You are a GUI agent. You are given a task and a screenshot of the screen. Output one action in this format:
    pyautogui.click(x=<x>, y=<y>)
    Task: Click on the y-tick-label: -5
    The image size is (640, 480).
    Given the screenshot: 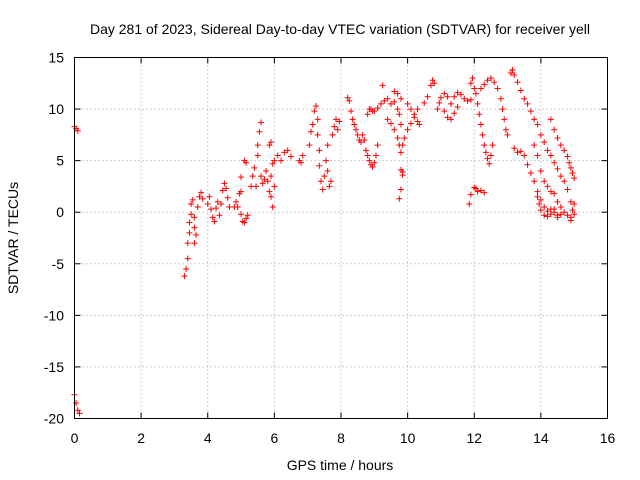 What is the action you would take?
    pyautogui.click(x=58, y=264)
    